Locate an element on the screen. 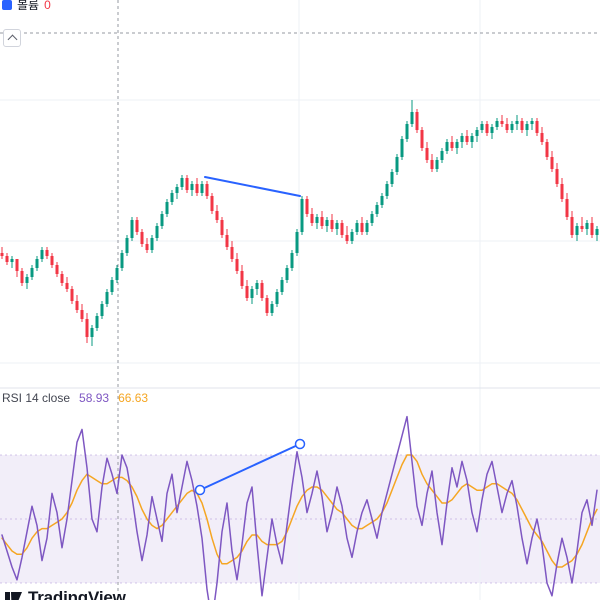  volume-legend: 볼륨 0 is located at coordinates (26, 6).